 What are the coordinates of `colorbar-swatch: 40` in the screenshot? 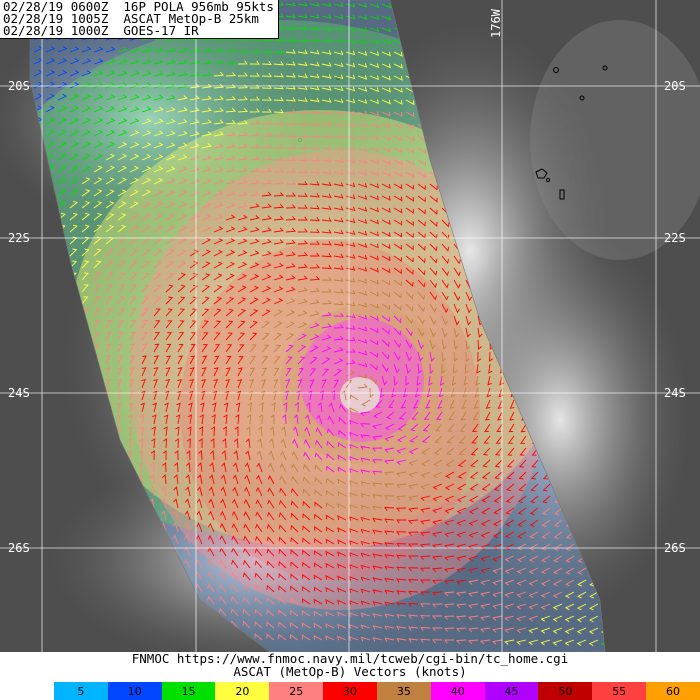 It's located at (457, 691).